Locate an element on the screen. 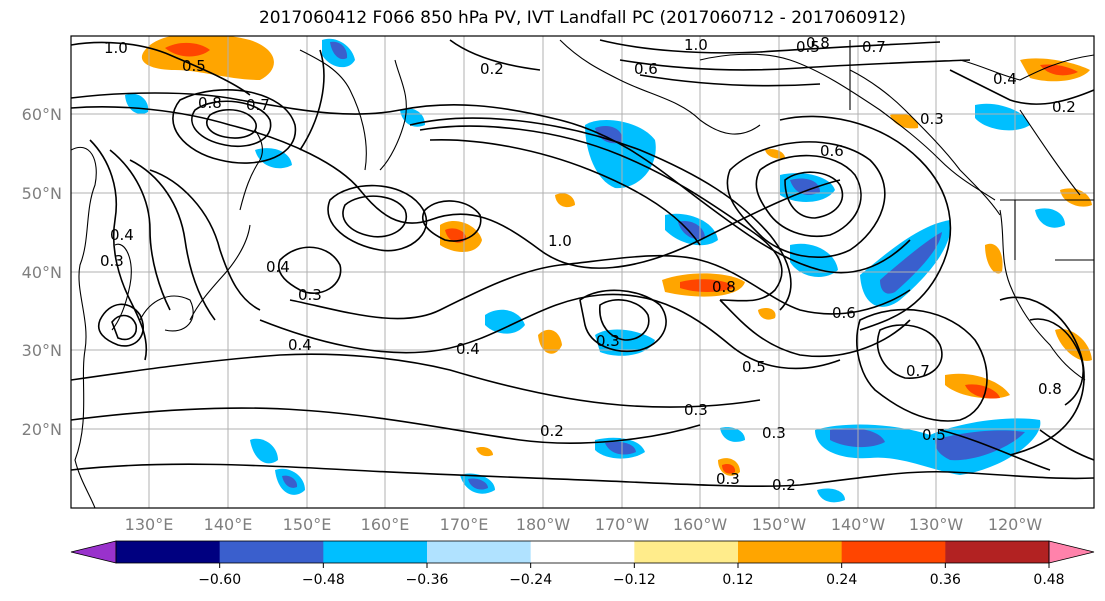 The height and width of the screenshot is (601, 1105). lon-label: 150°W is located at coordinates (779, 524).